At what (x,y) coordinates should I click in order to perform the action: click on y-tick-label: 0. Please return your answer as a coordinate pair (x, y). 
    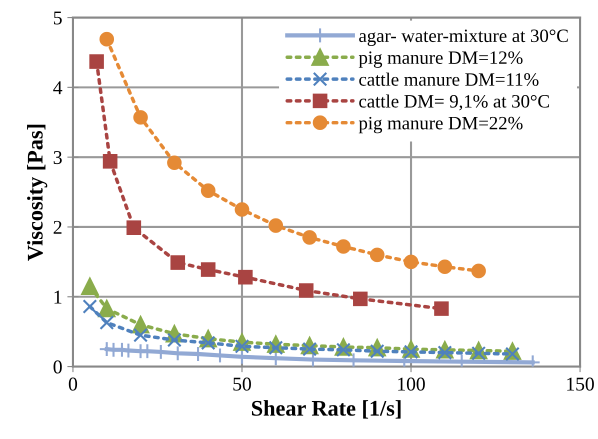
    Looking at the image, I should click on (58, 367).